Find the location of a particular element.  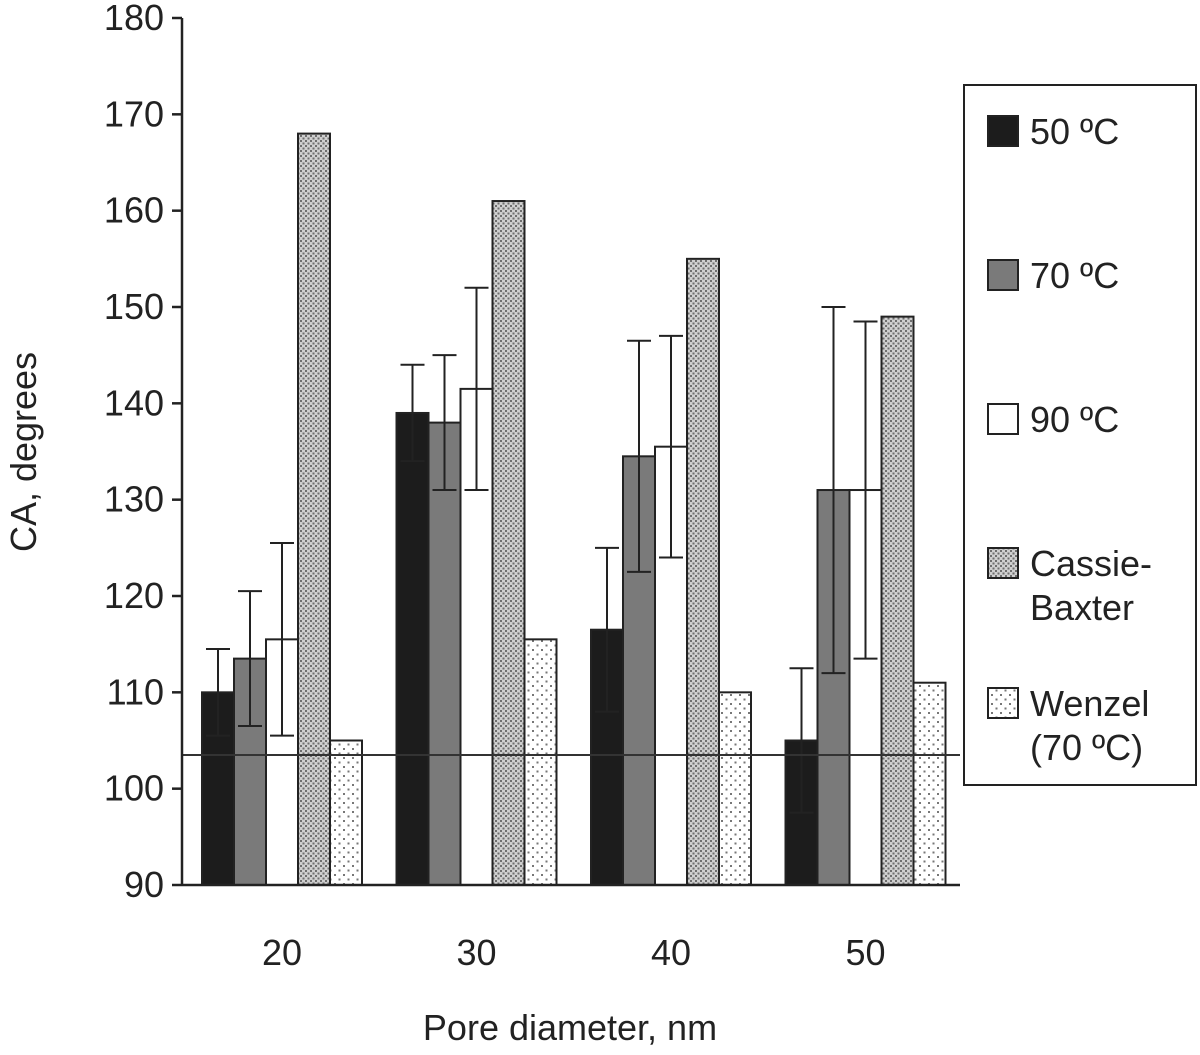

legend-label: 70 ºC is located at coordinates (1074, 275).